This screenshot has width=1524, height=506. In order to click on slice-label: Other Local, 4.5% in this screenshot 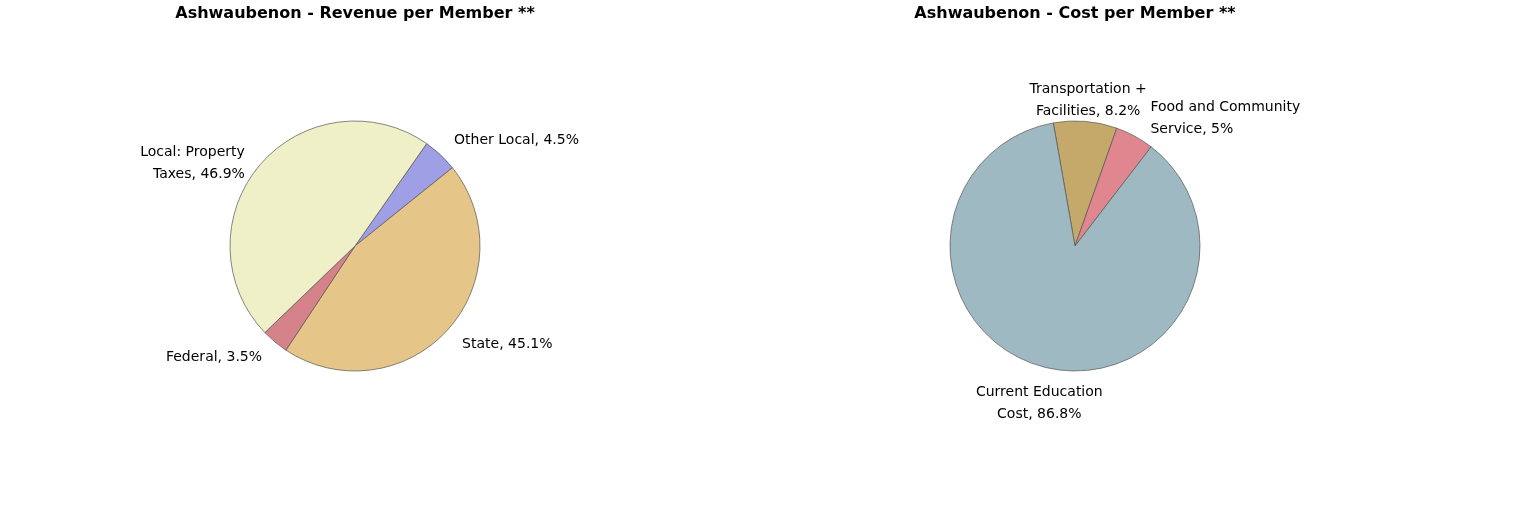, I will do `click(517, 139)`.